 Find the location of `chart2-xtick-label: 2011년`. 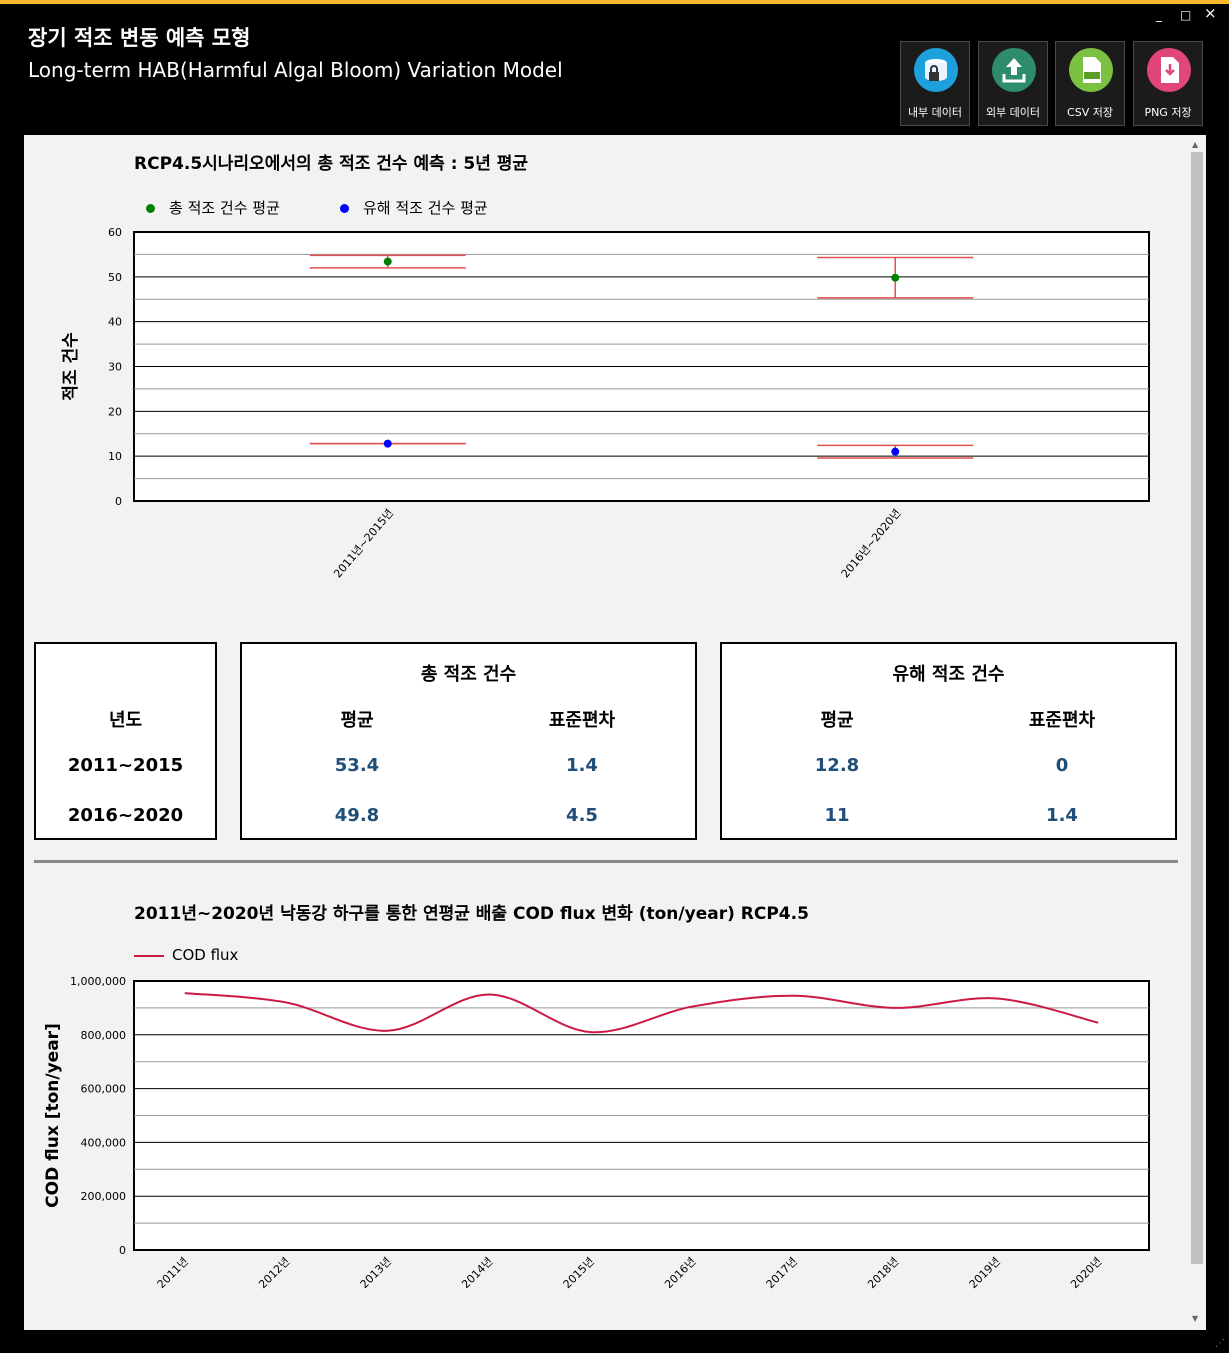

chart2-xtick-label: 2011년 is located at coordinates (173, 1273).